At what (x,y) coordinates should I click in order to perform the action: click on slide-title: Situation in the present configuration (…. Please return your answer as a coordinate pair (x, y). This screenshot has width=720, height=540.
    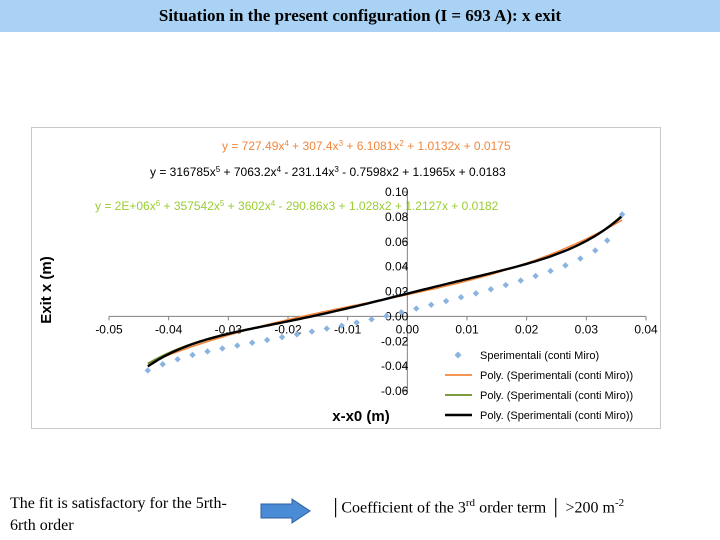
    Looking at the image, I should click on (360, 16).